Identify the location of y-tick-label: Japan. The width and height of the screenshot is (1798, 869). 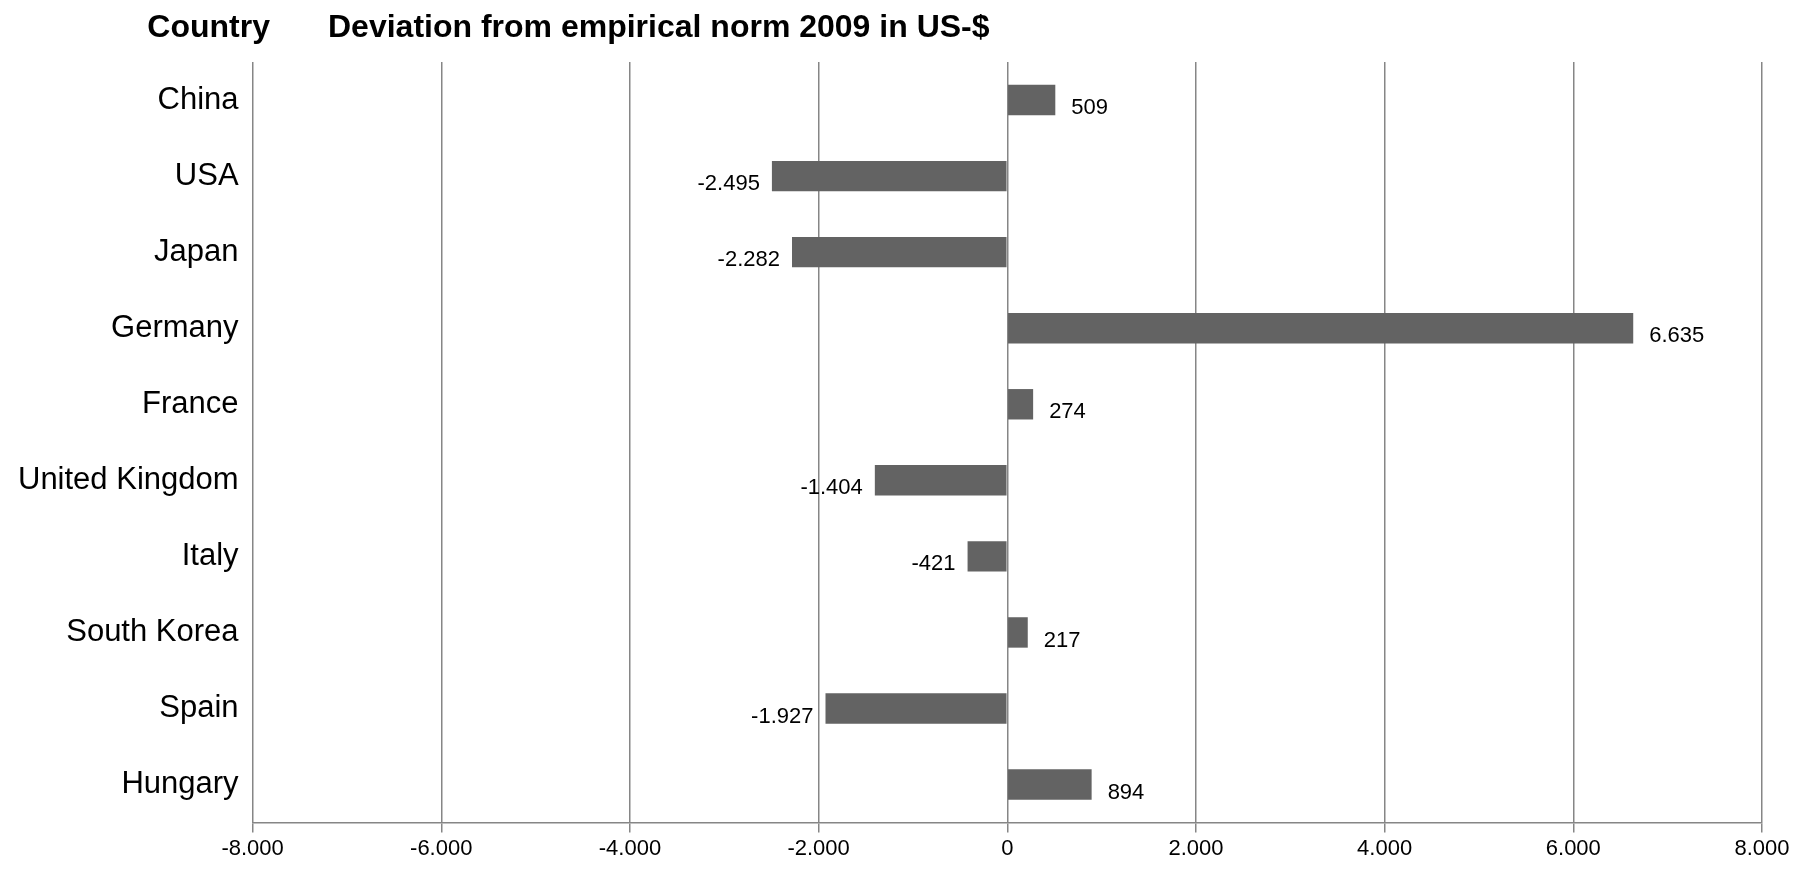
(196, 250).